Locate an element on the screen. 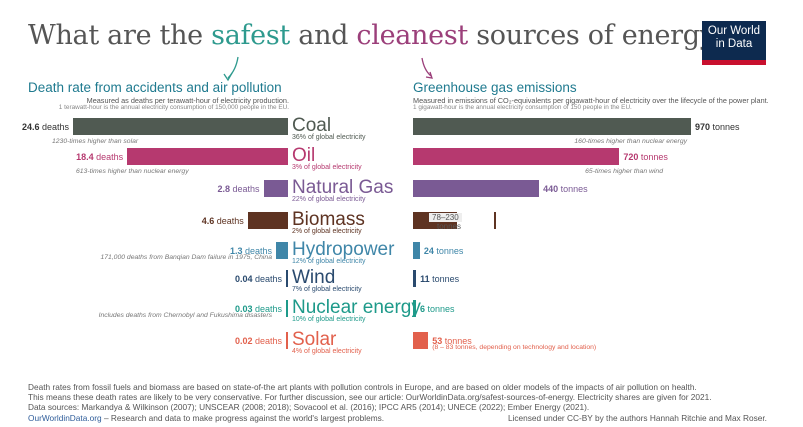  death-value-number: 2.8 is located at coordinates (223, 189).